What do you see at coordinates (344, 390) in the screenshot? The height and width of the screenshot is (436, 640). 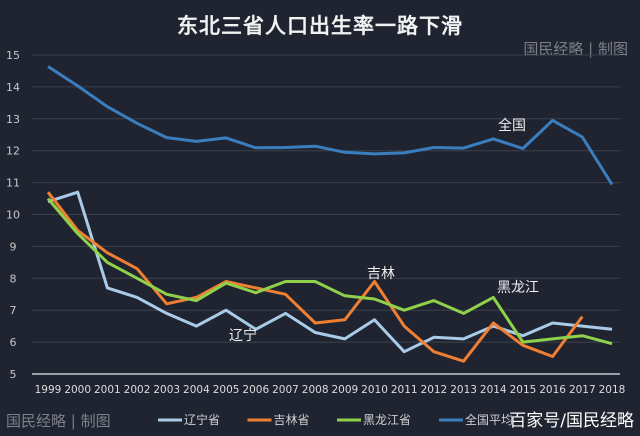 I see `x-tick-label: 2009` at bounding box center [344, 390].